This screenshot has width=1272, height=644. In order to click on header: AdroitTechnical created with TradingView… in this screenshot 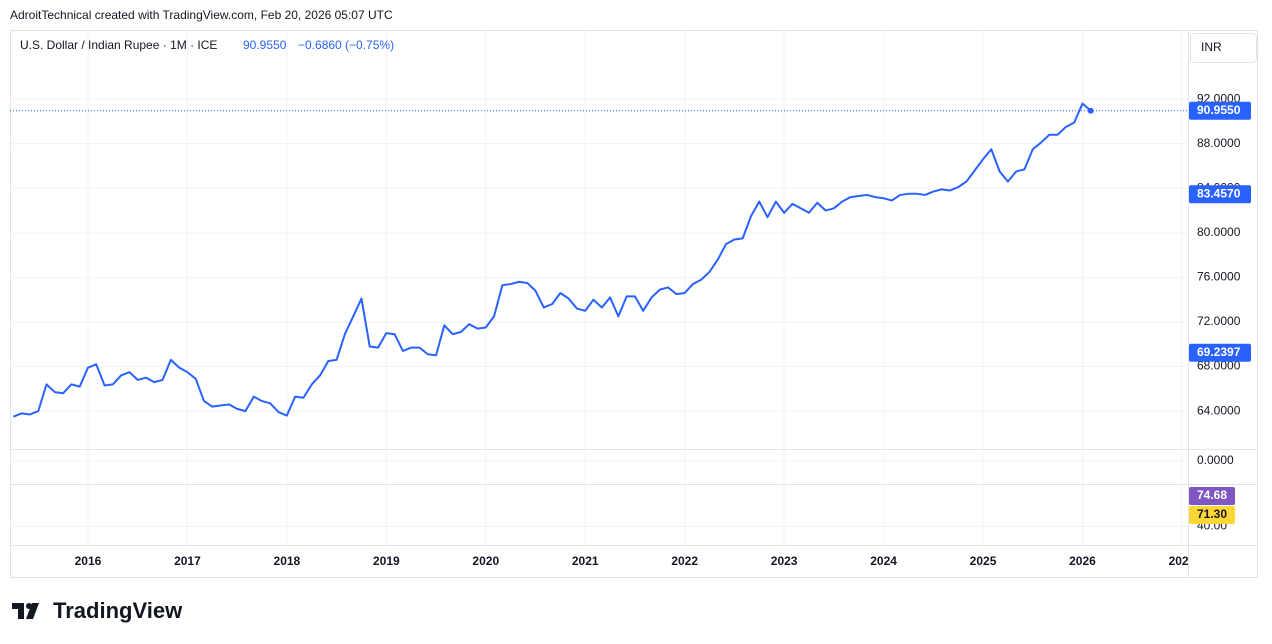, I will do `click(201, 15)`.